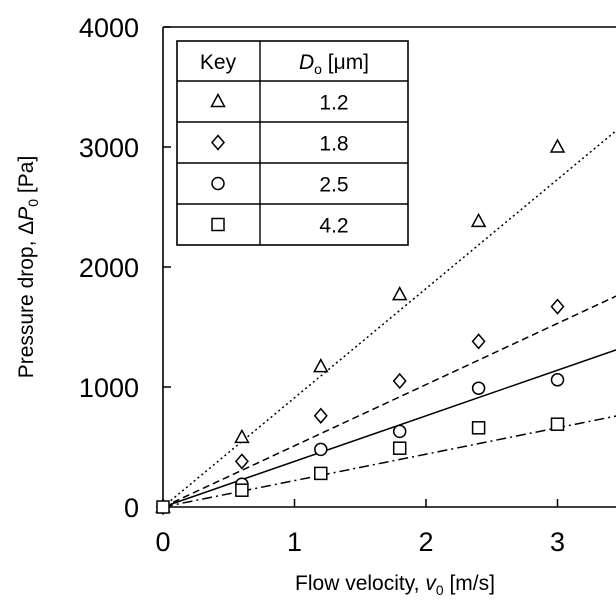  Describe the element at coordinates (28, 267) in the screenshot. I see `y-axis-label: Pressure drop, ΔP0 [Pa]` at that location.